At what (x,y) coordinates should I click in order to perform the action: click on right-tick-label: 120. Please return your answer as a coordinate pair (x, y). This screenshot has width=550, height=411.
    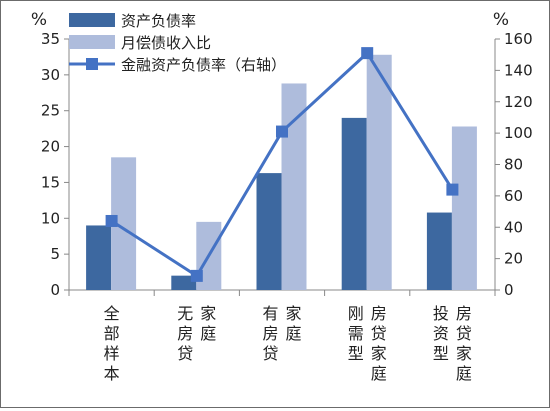
    Looking at the image, I should click on (518, 102).